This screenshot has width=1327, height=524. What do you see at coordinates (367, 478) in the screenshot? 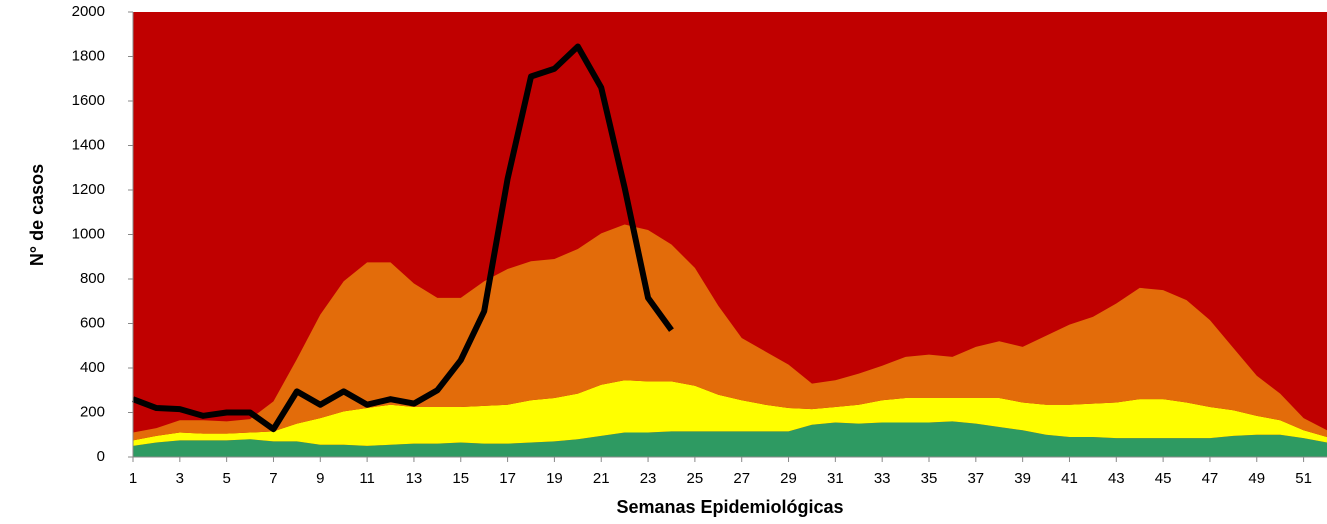
I see `x-tick-label: 11` at bounding box center [367, 478].